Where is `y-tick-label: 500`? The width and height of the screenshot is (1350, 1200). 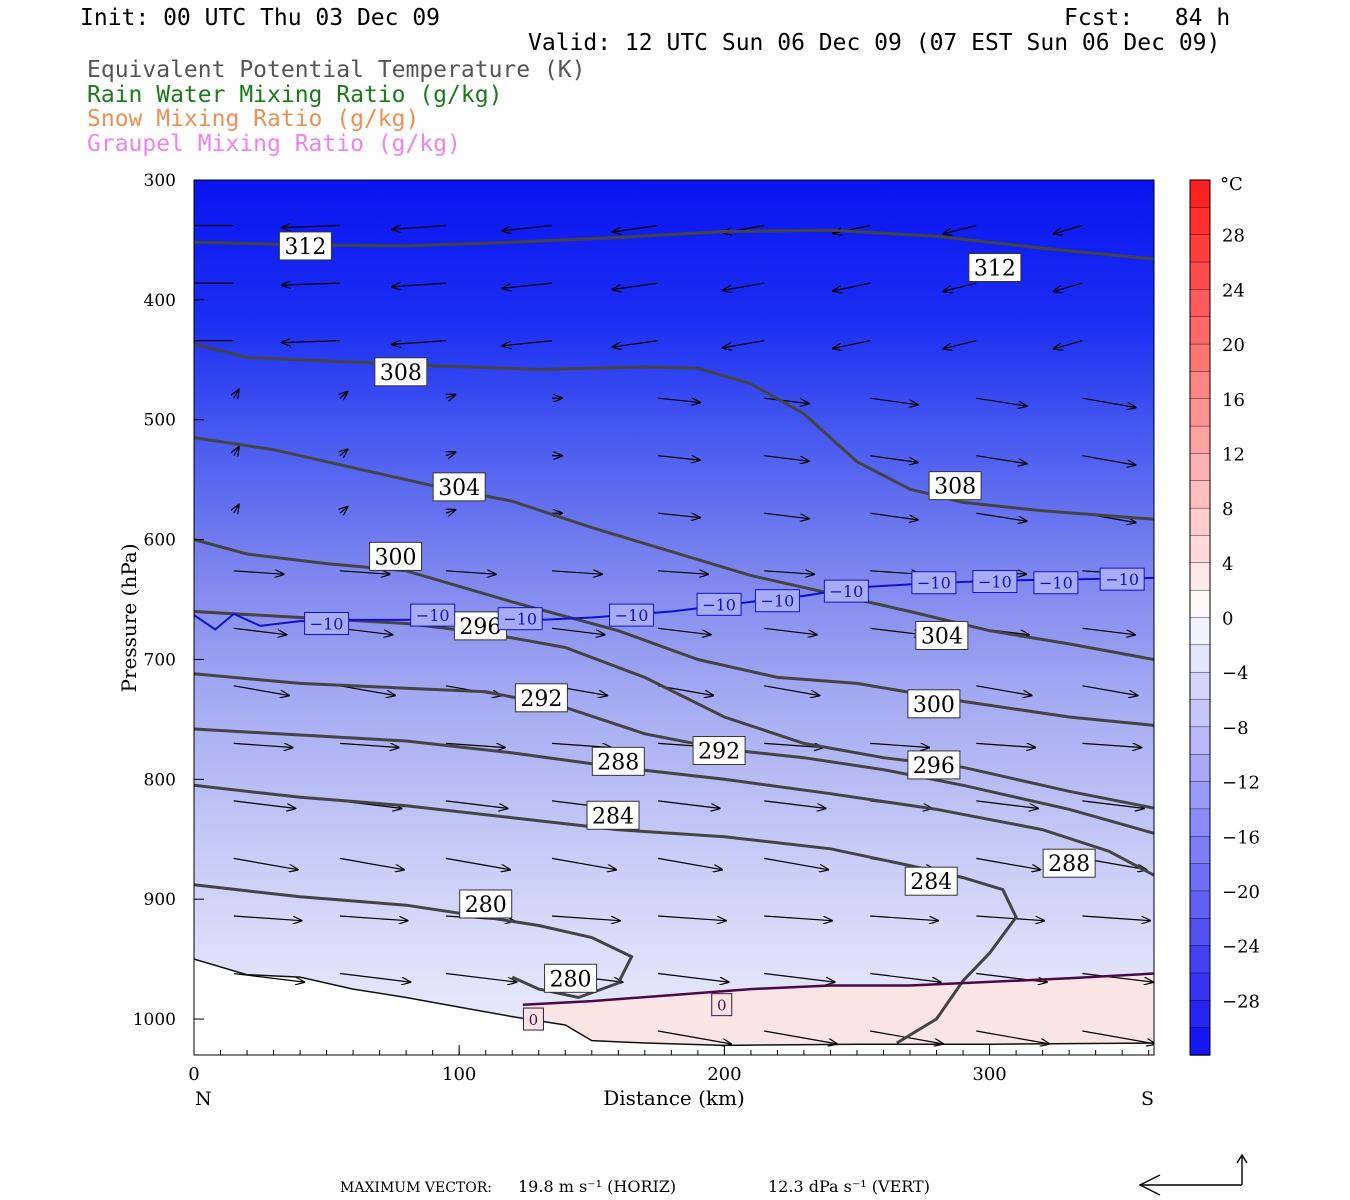
y-tick-label: 500 is located at coordinates (160, 421).